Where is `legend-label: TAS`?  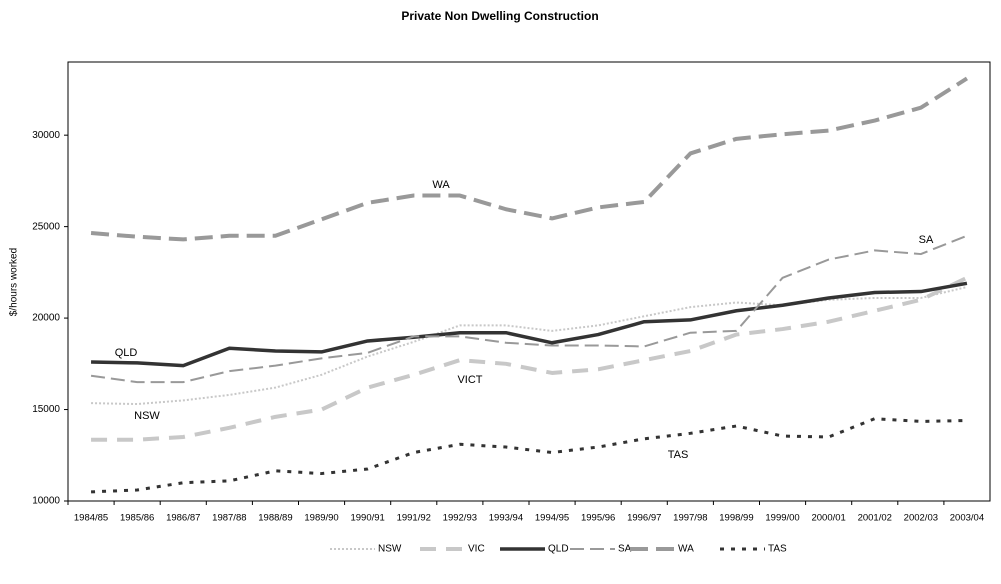
legend-label: TAS is located at coordinates (777, 549).